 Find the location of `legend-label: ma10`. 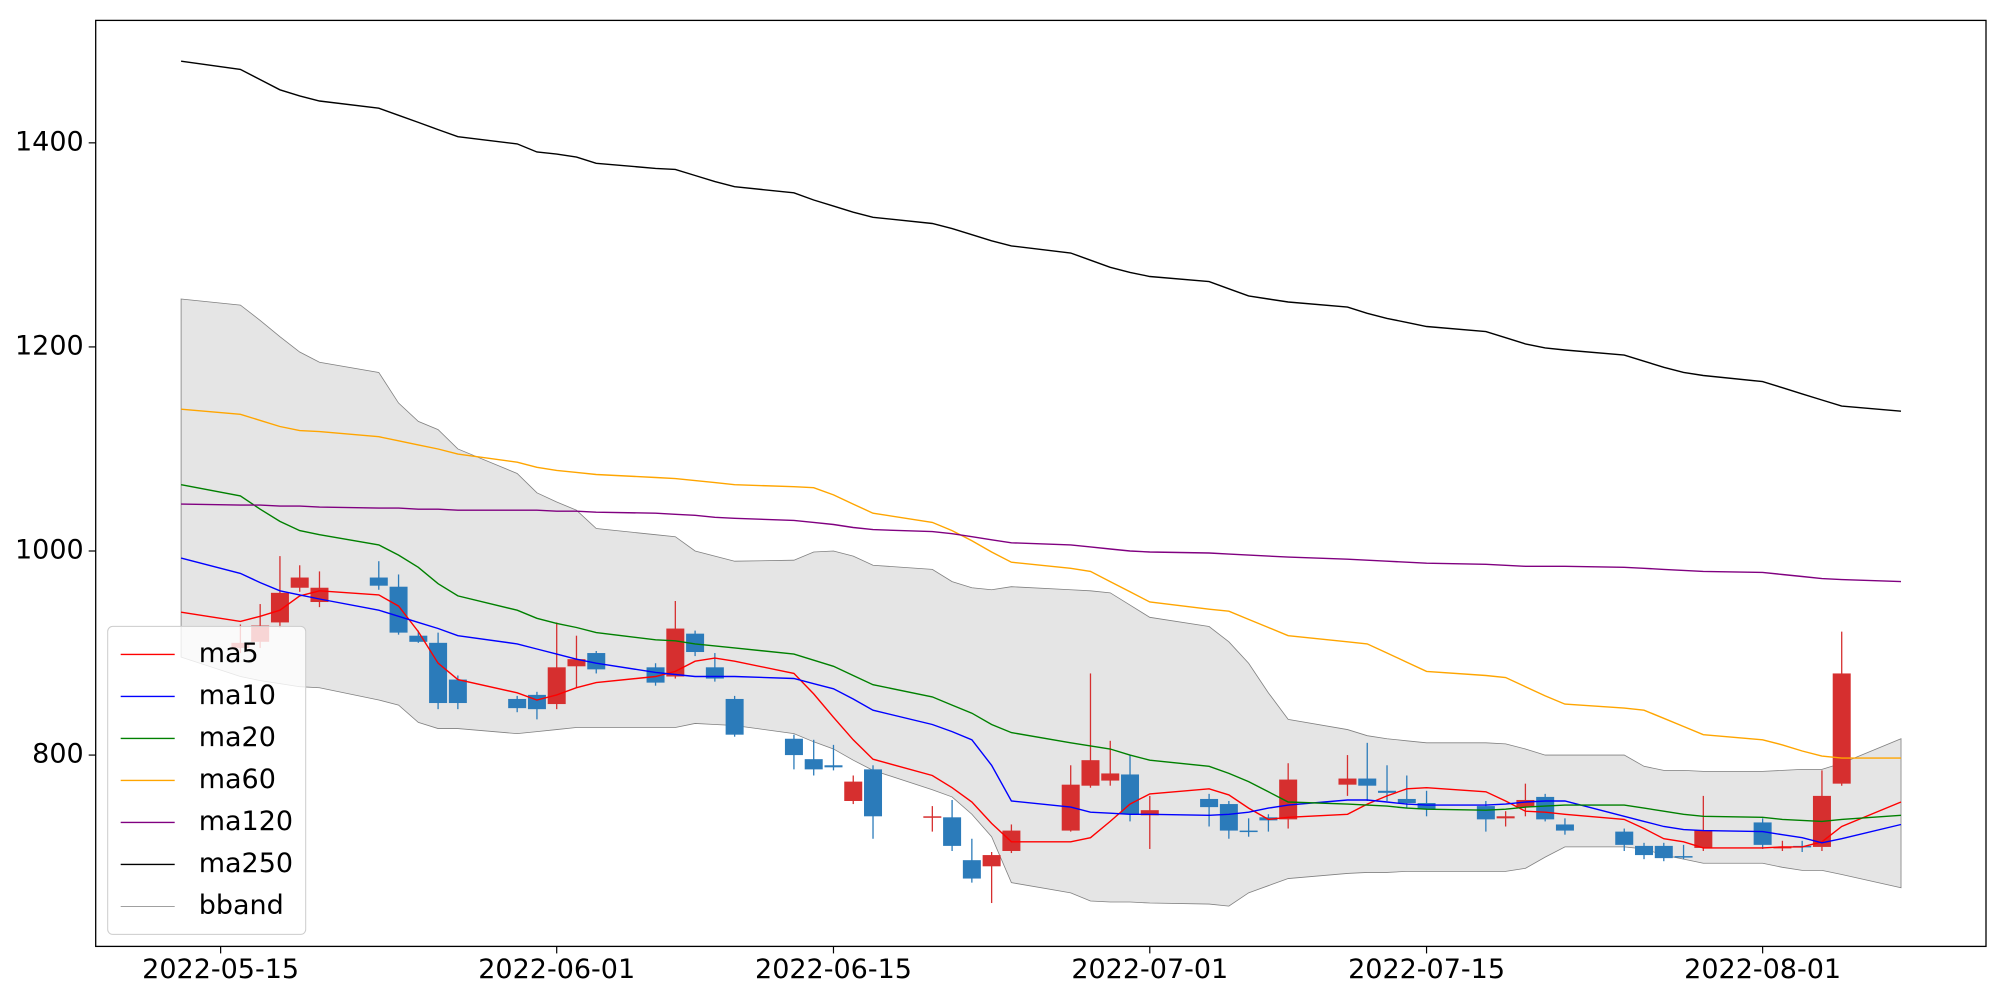

legend-label: ma10 is located at coordinates (237, 695).